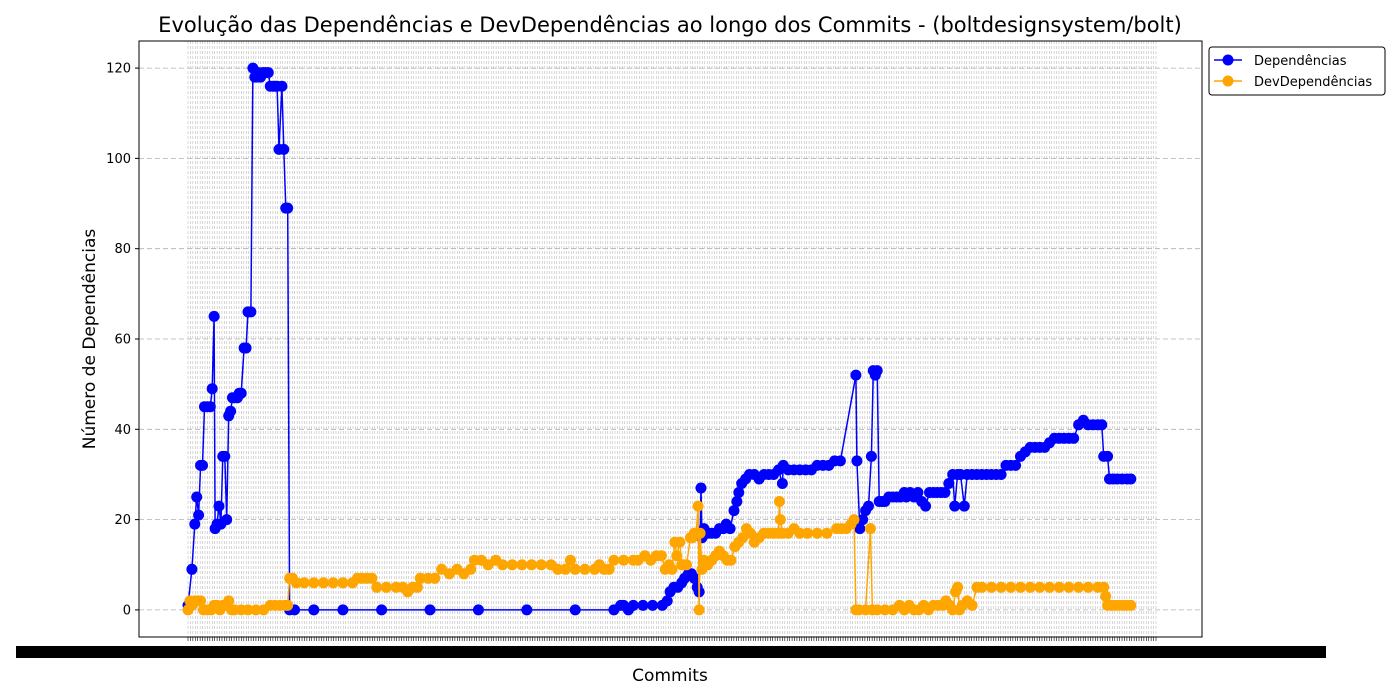 The width and height of the screenshot is (1400, 700). I want to click on x-axis-label: Commits, so click(670, 676).